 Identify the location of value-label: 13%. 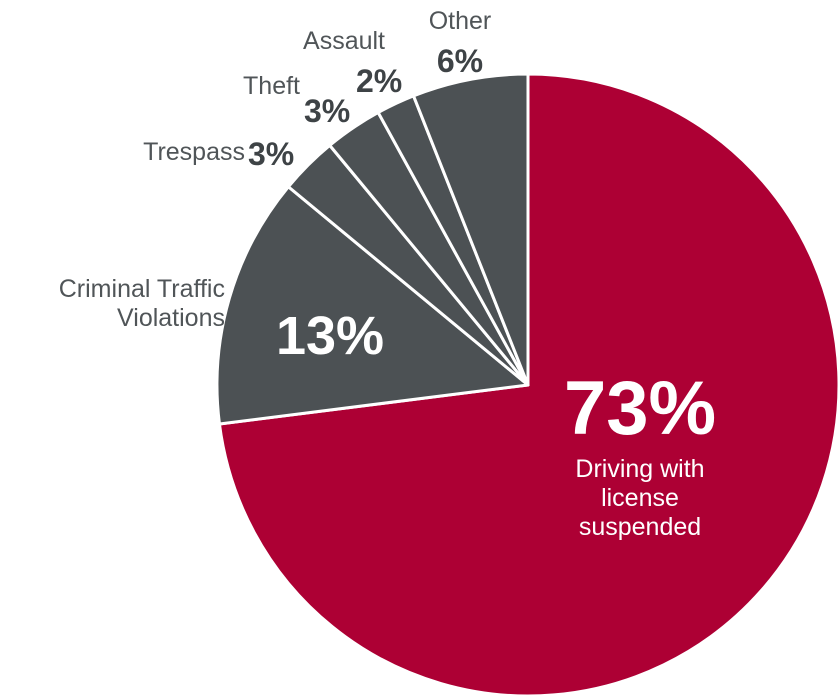
(330, 336).